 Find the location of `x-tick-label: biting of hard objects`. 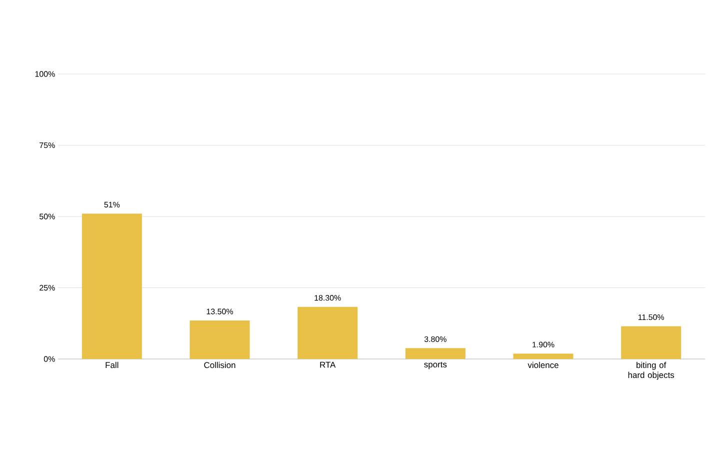

x-tick-label: biting of hard objects is located at coordinates (651, 371).